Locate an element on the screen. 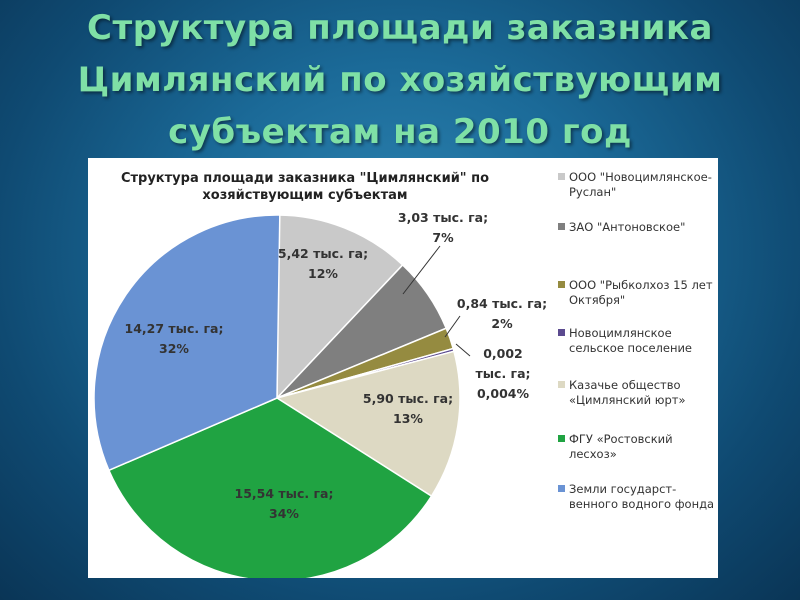 This screenshot has height=600, width=800. data-label: 3,03 тыс. га; 7% is located at coordinates (443, 227).